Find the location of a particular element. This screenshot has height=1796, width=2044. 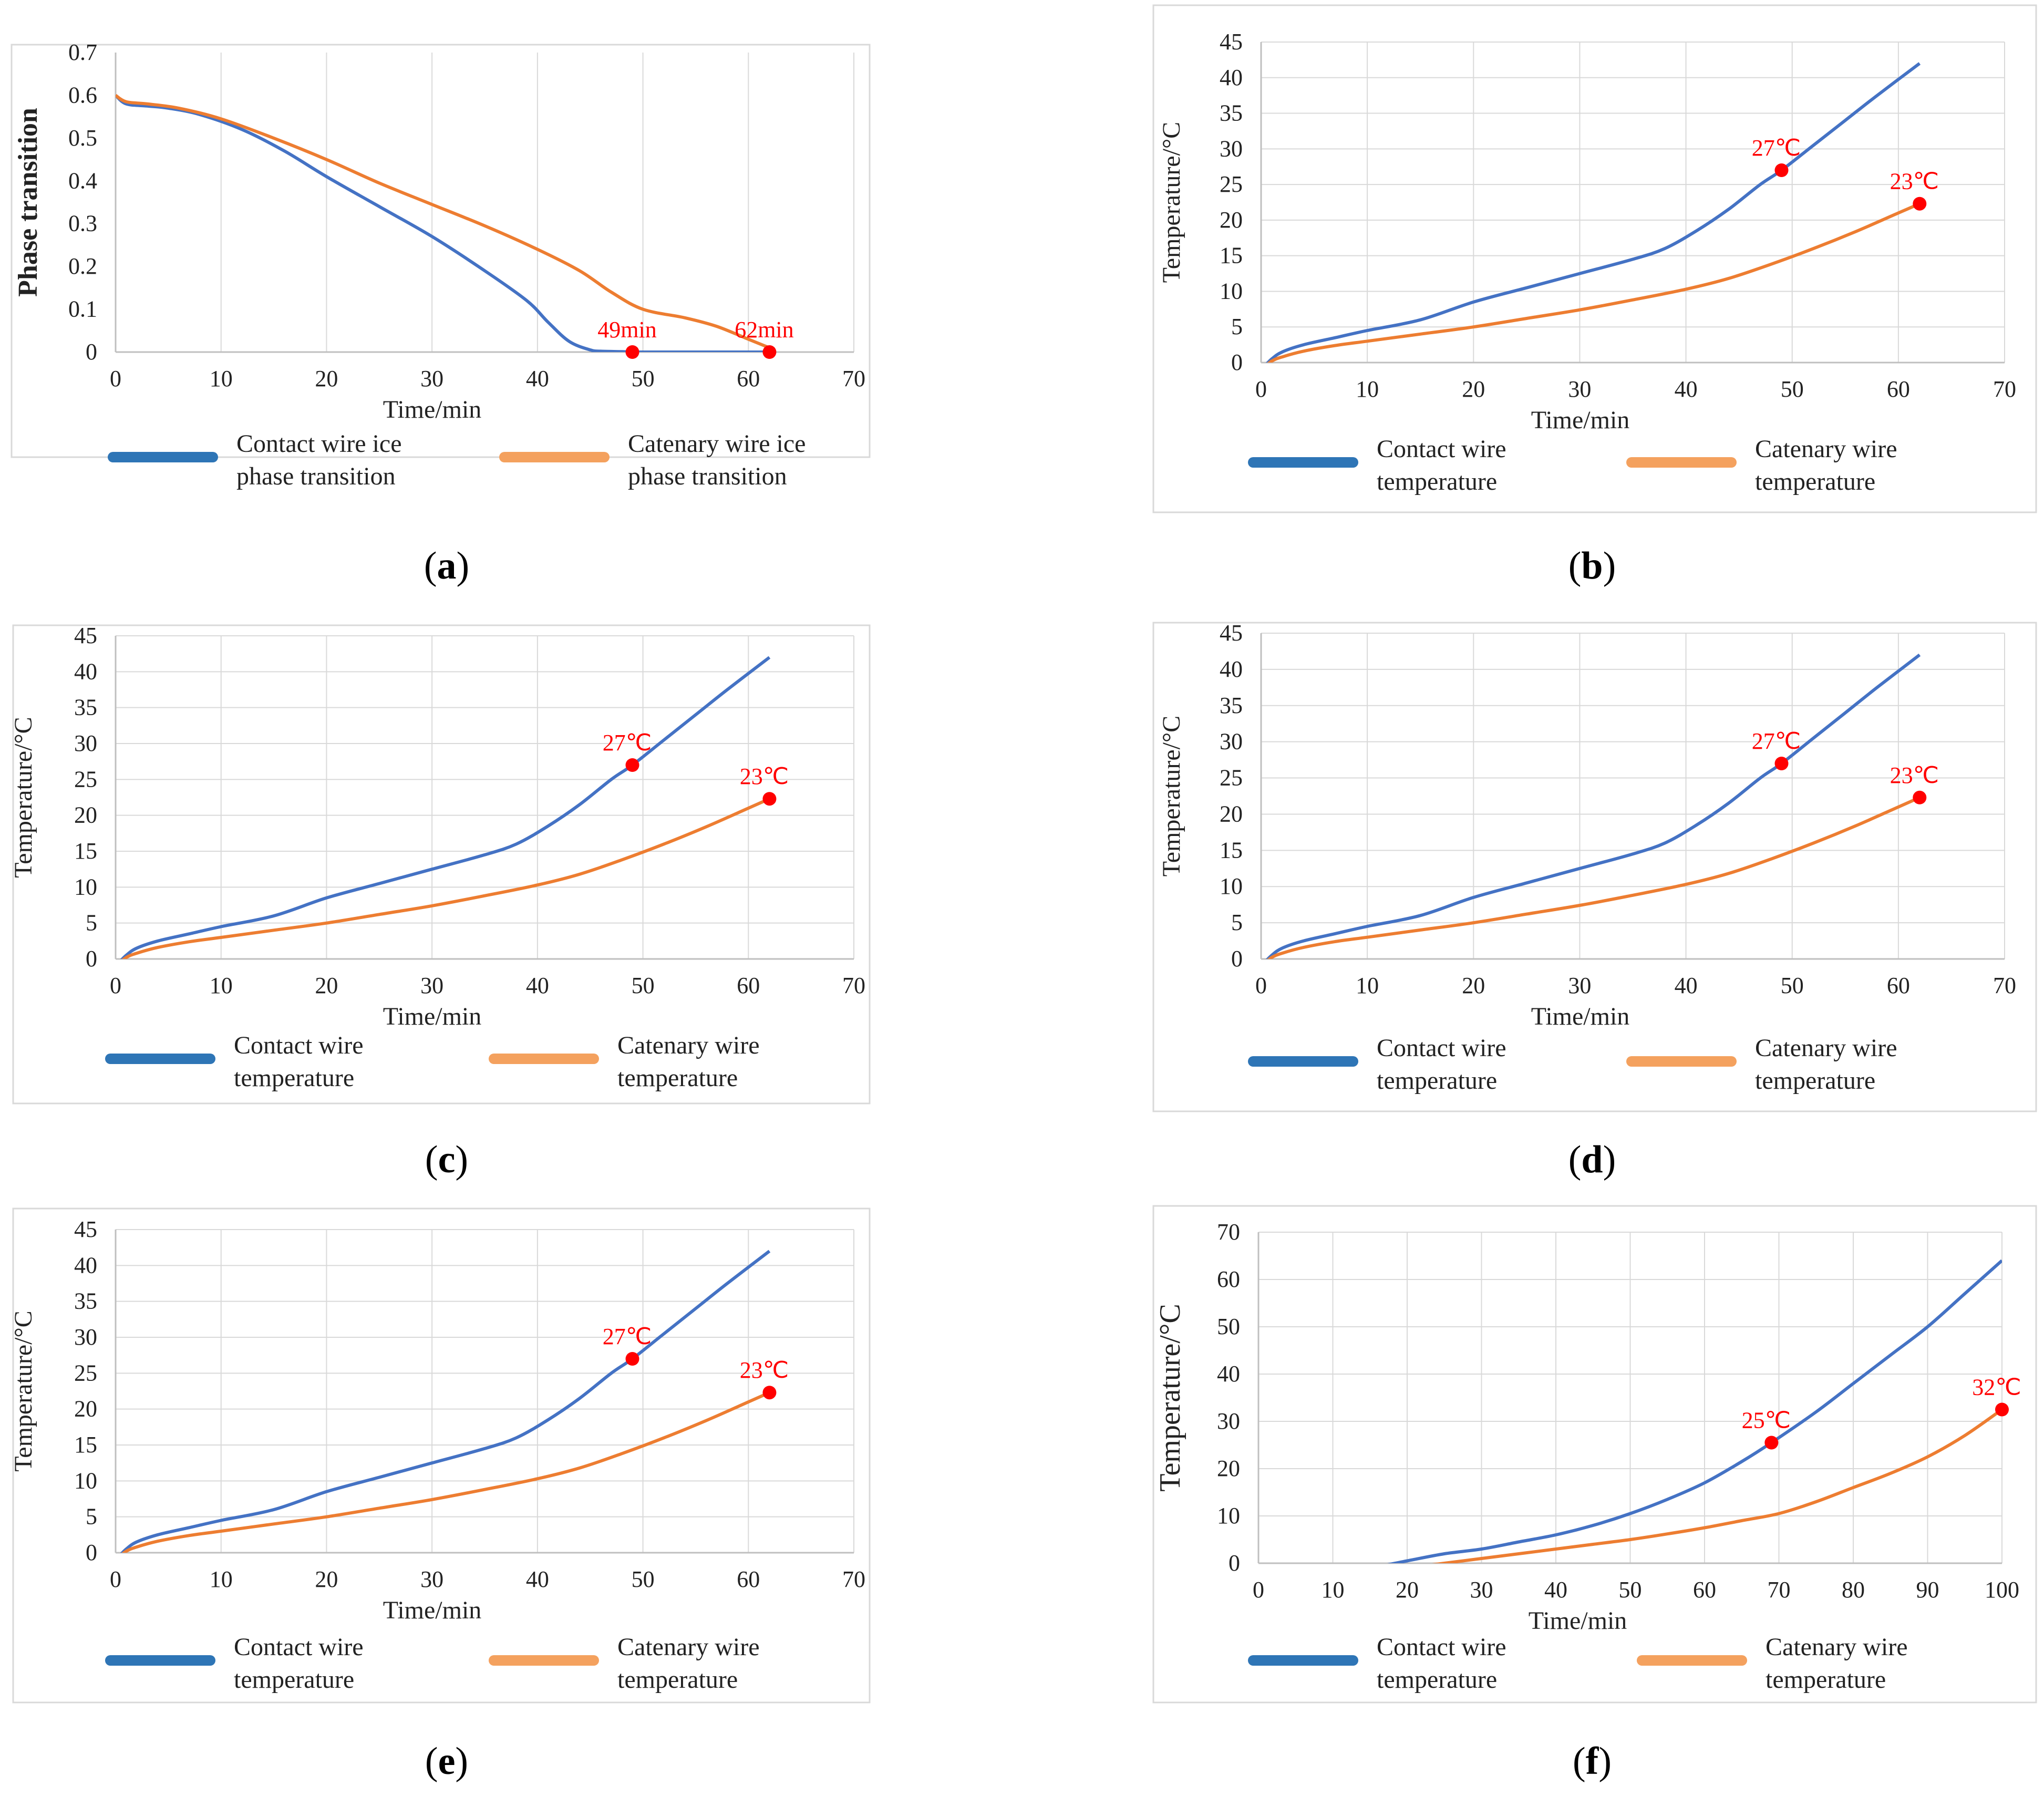

caption-a-letter: a is located at coordinates (447, 565).